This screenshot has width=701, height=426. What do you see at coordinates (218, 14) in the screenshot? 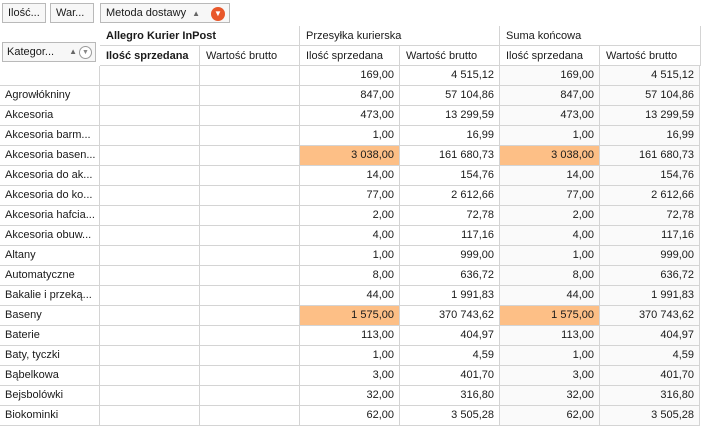
I see `filter-active-icon: ▼` at bounding box center [218, 14].